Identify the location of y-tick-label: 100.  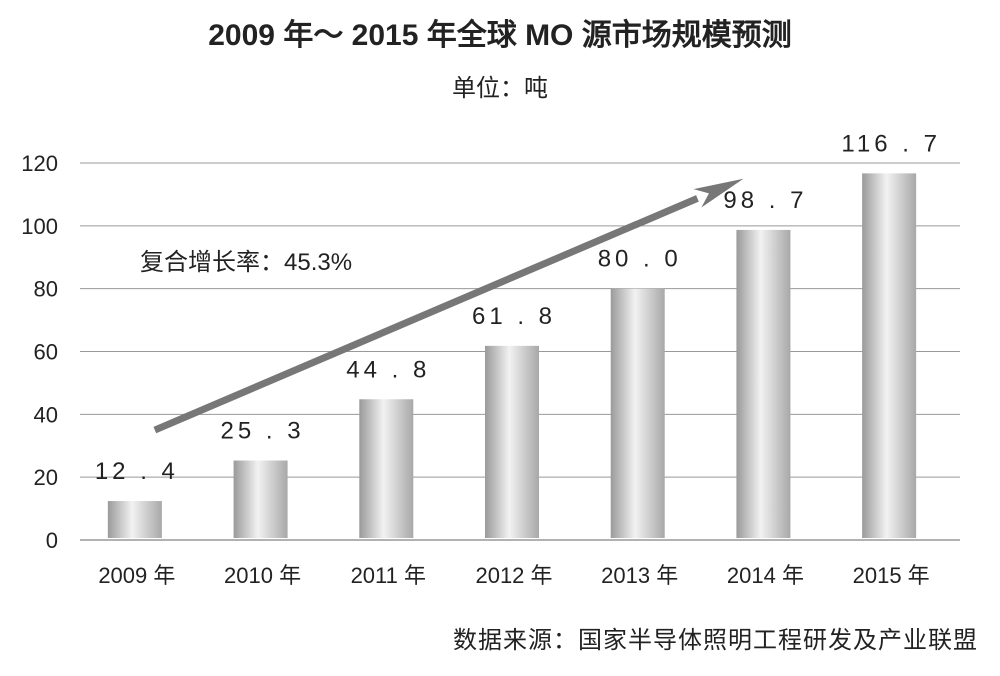
(39, 226).